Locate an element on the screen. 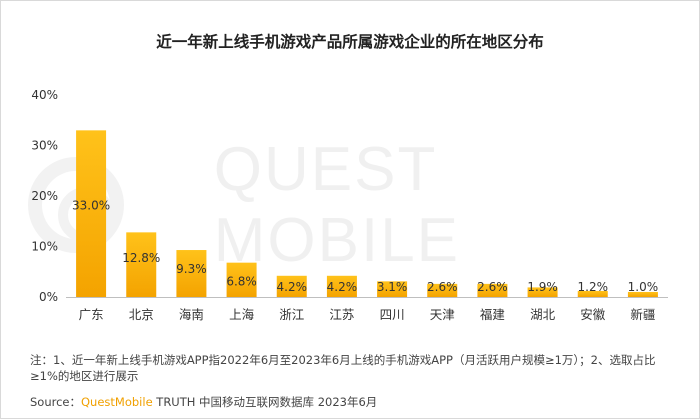 The width and height of the screenshot is (700, 419). y-tick-label: 20% is located at coordinates (44, 196).